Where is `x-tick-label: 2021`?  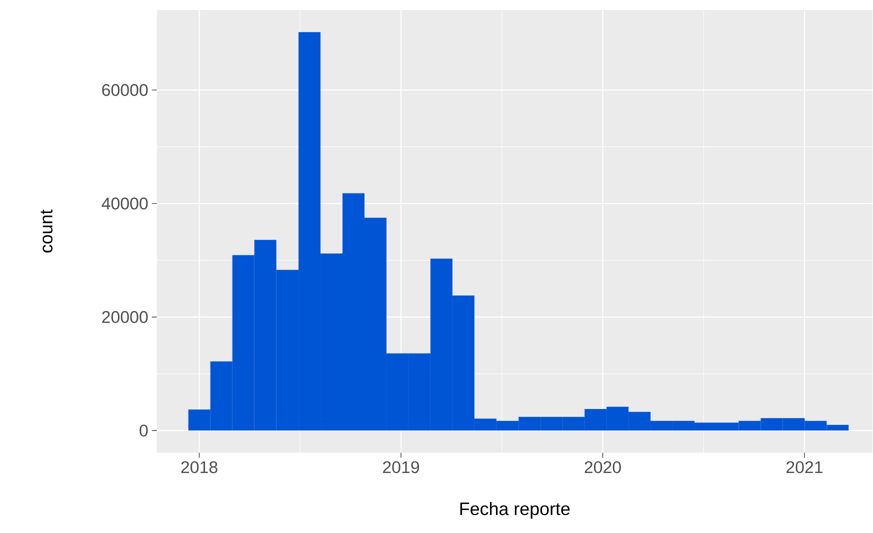 x-tick-label: 2021 is located at coordinates (804, 467).